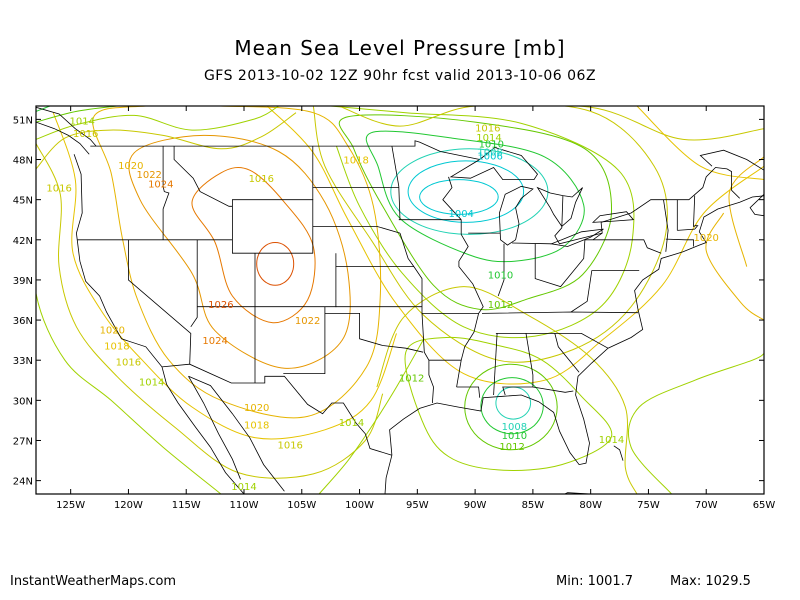 The image size is (800, 600). What do you see at coordinates (756, 205) in the screenshot?
I see `coastline-nova-scotia` at bounding box center [756, 205].